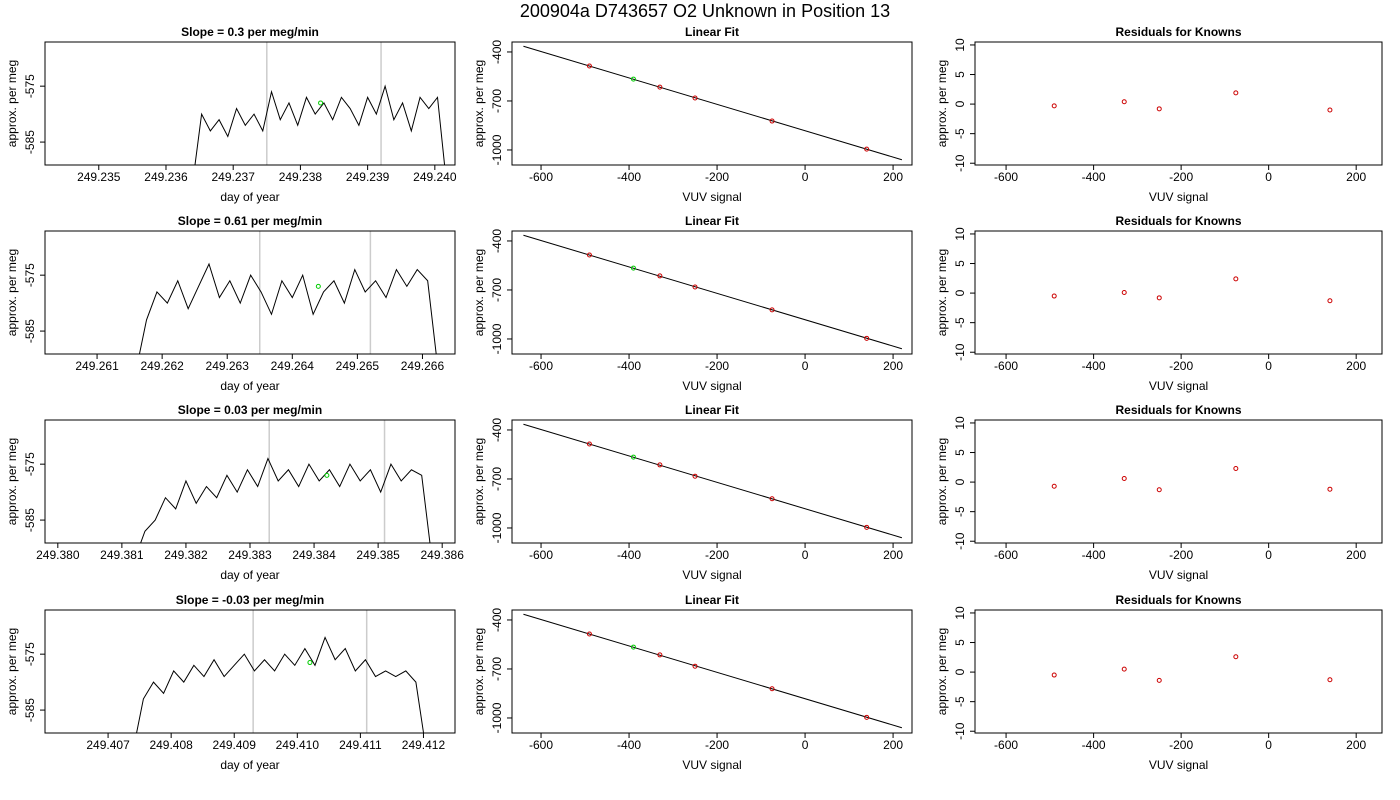 Image resolution: width=1400 pixels, height=800 pixels. What do you see at coordinates (250, 221) in the screenshot?
I see `panel-title: Slope = 0.61 per meg/min` at bounding box center [250, 221].